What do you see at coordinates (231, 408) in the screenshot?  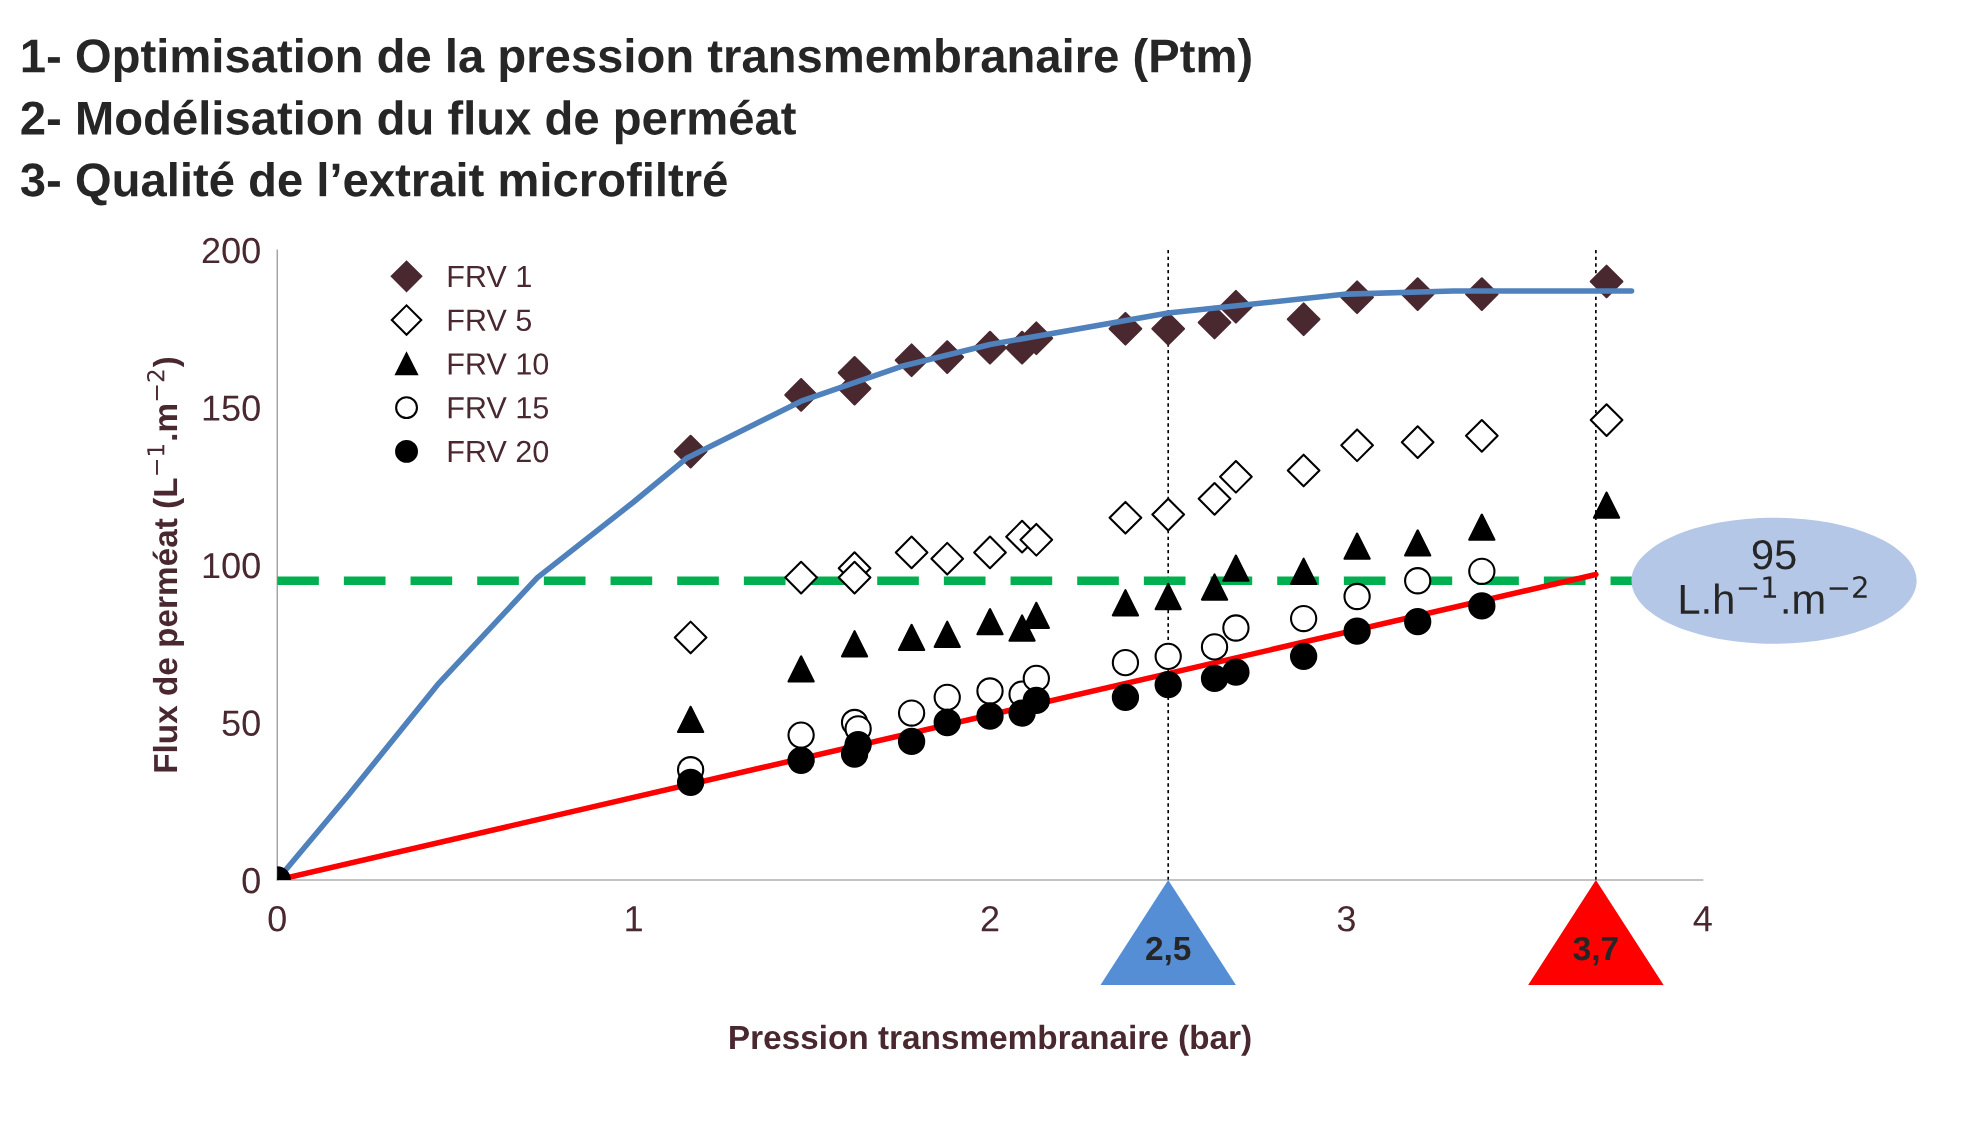 I see `y-tick-label: 150` at bounding box center [231, 408].